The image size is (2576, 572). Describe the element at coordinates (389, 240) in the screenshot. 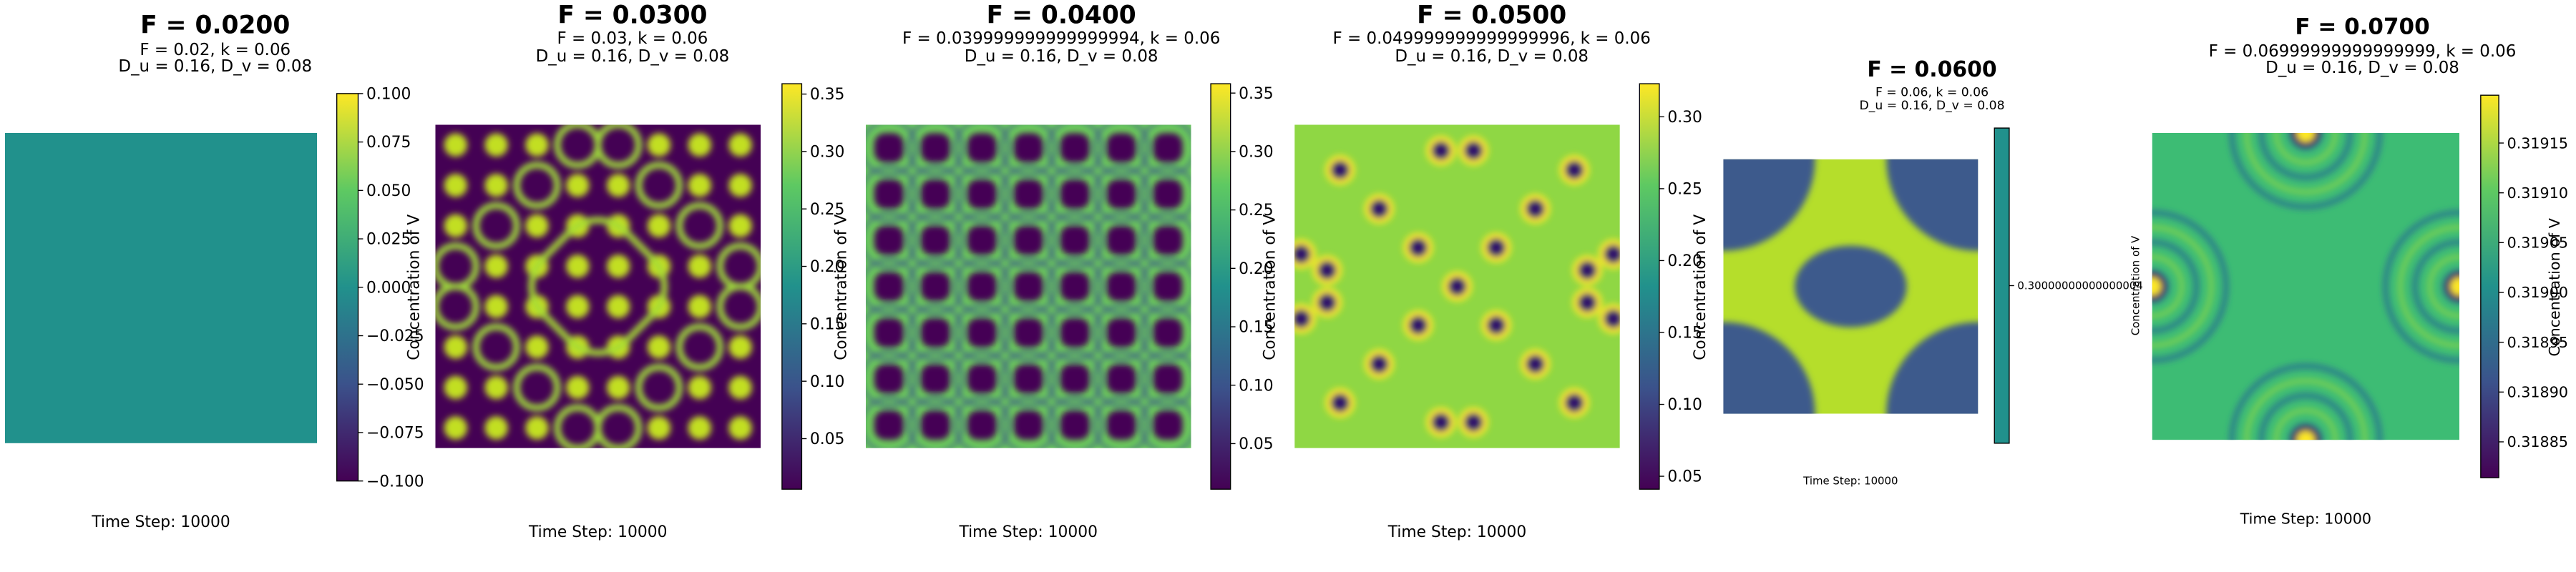

I see `colorbar-tick-label: 0.025` at that location.